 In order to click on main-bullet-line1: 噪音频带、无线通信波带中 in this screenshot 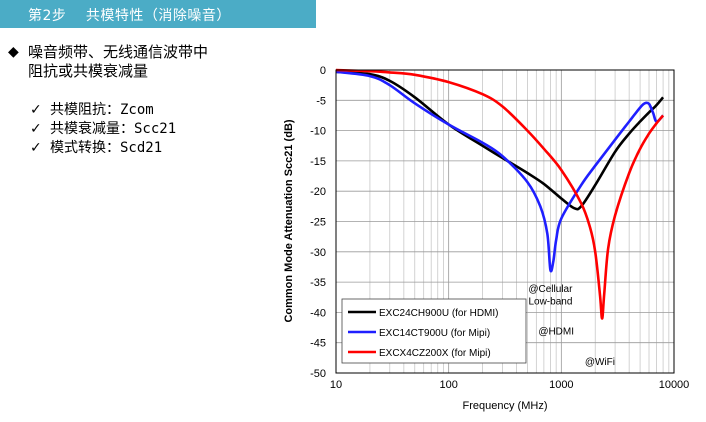, I will do `click(118, 52)`.